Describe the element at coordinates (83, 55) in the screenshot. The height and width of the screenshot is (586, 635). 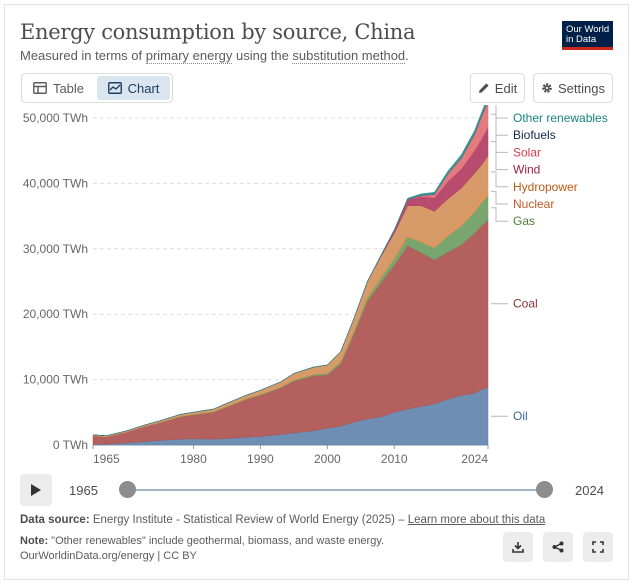
I see `subtitle-text-pre: Measured in terms of` at that location.